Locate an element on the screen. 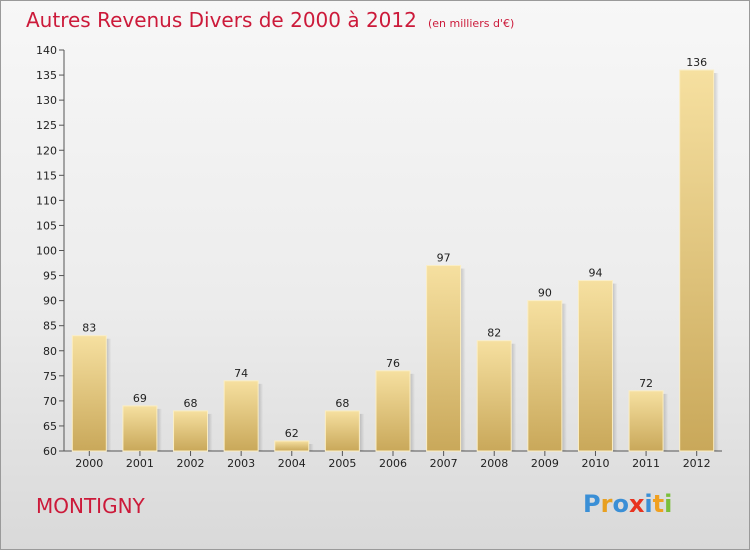 This screenshot has width=750, height=550. logo-letter: r is located at coordinates (606, 504).